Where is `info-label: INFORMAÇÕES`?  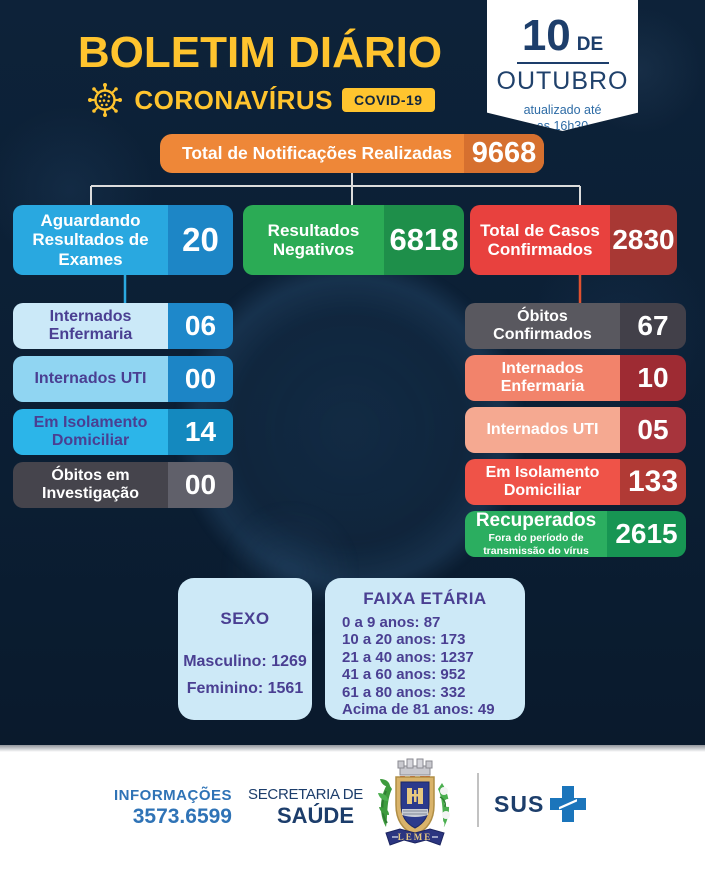 info-label: INFORMAÇÕES is located at coordinates (173, 795).